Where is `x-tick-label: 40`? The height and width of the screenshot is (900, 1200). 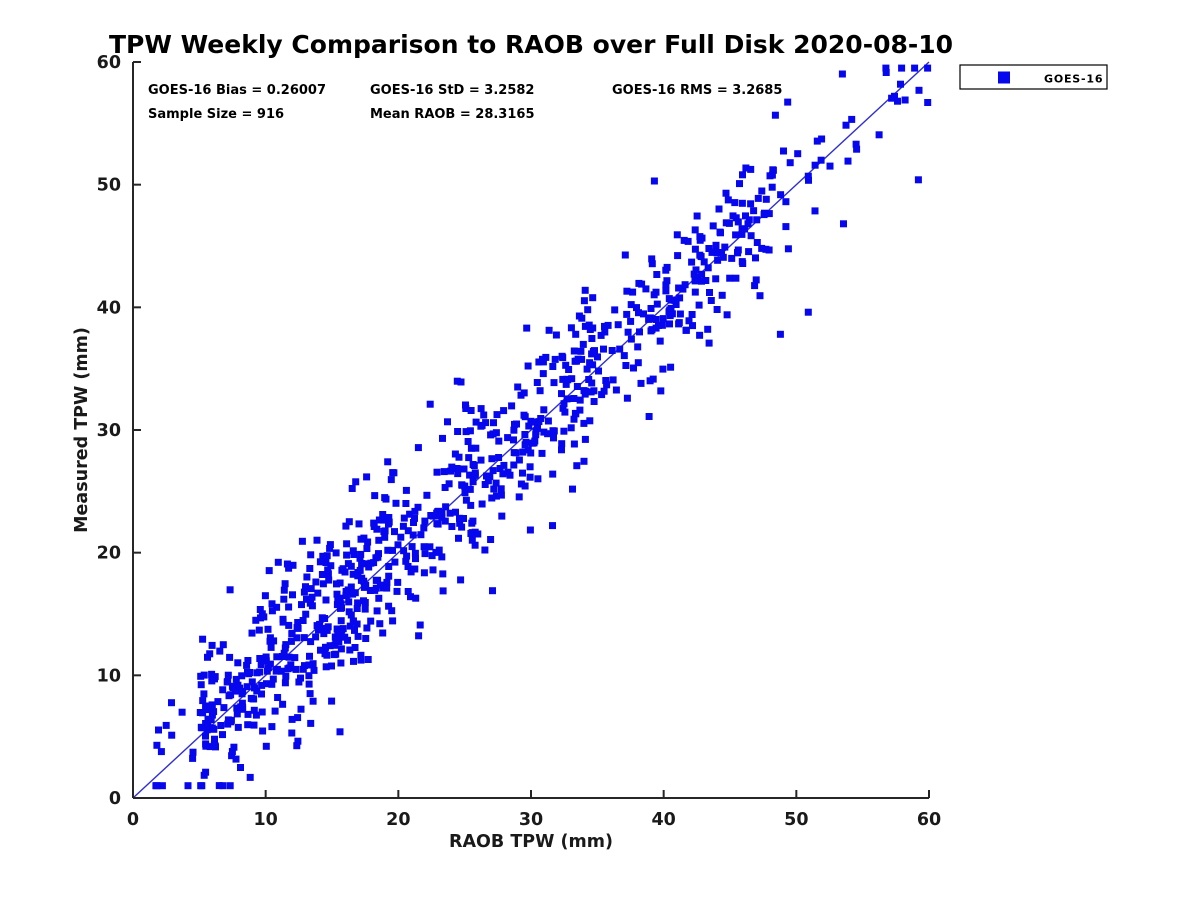
x-tick-label: 40 is located at coordinates (663, 820).